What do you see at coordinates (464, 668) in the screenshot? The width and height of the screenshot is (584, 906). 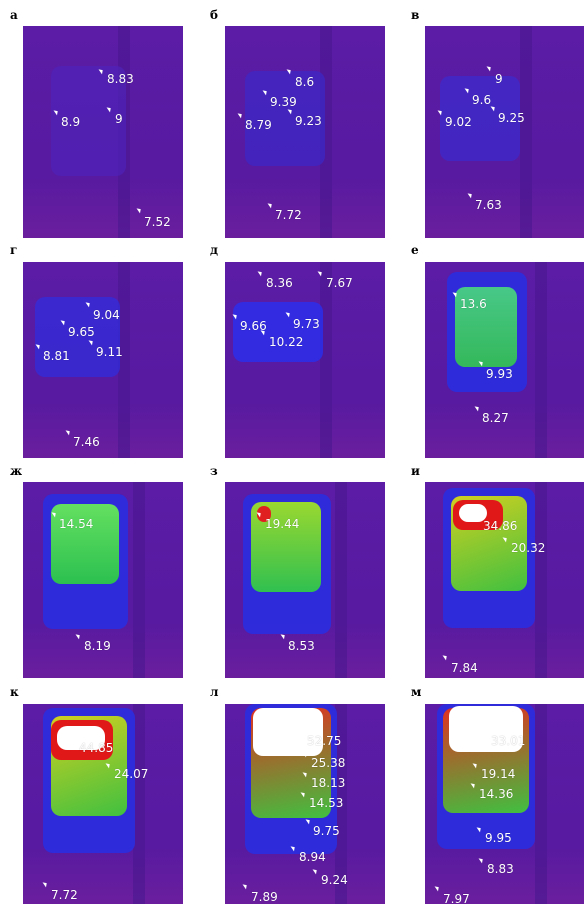 I see `temperature-reading: 7.84` at bounding box center [464, 668].